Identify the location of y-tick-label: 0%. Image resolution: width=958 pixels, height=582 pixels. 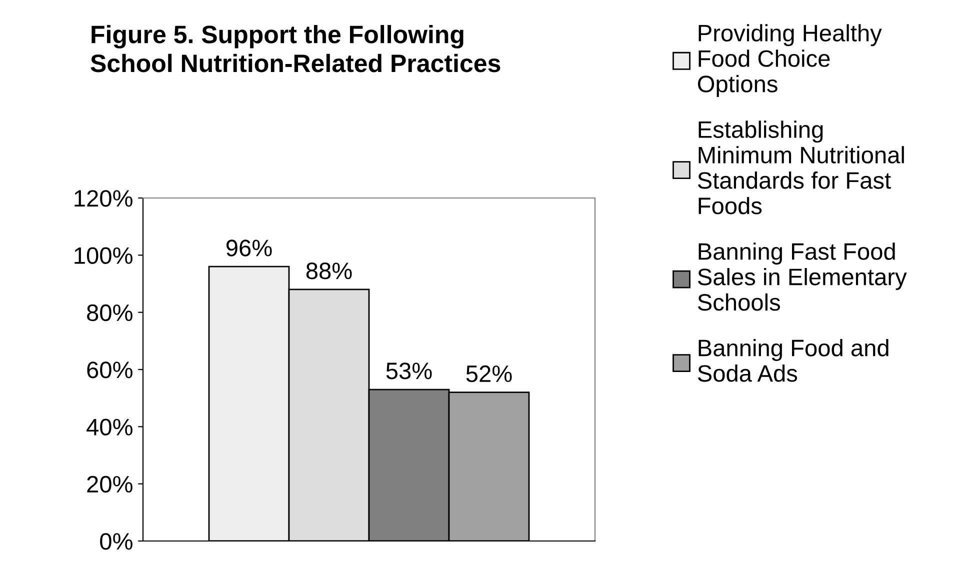
(116, 541).